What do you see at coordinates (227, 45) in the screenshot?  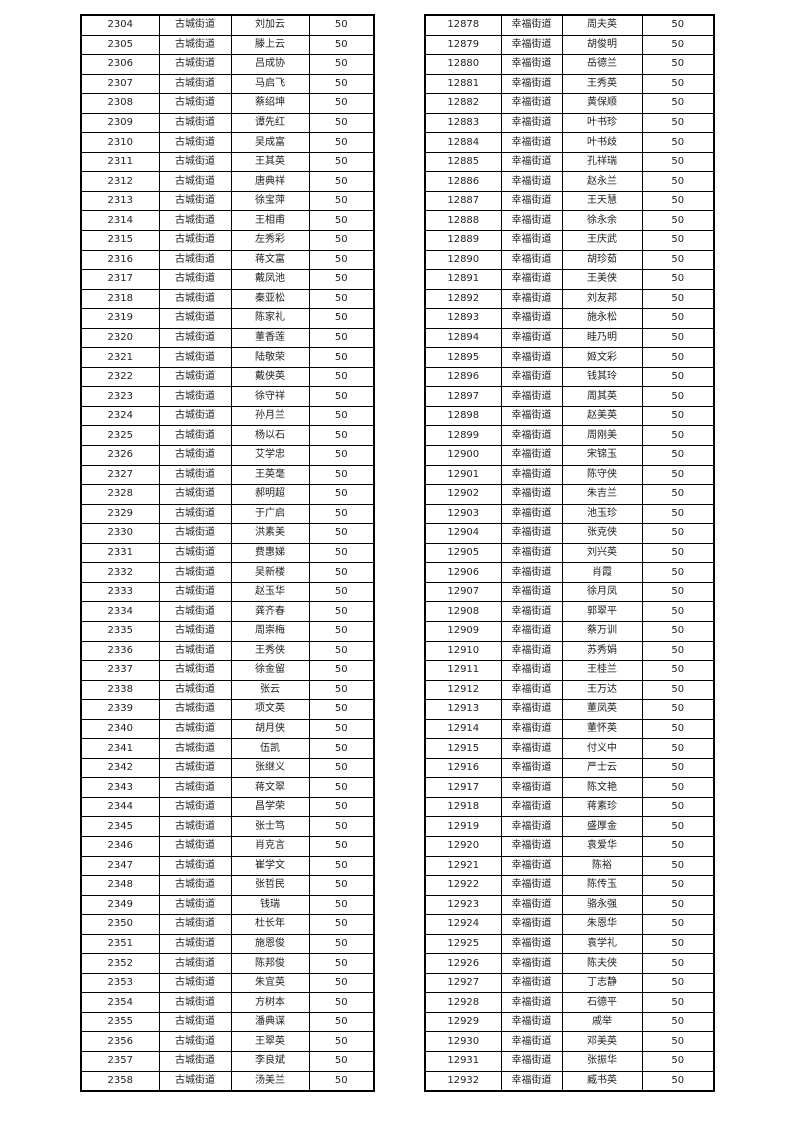 I see `table-row: 2305 古城街道 滕上云 50` at bounding box center [227, 45].